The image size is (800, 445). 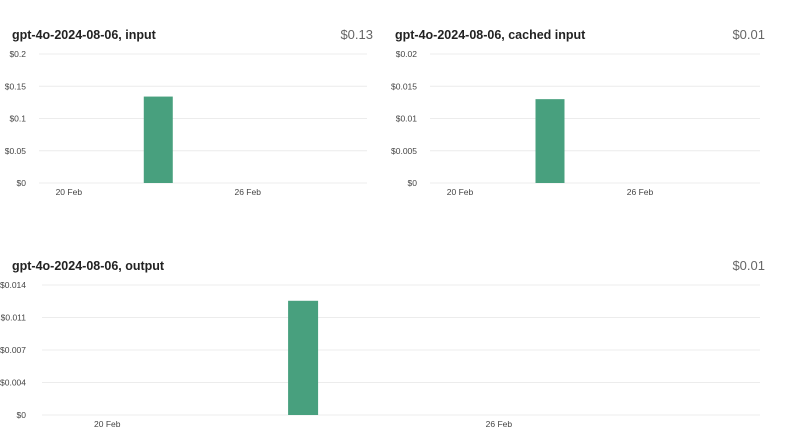 I want to click on y-tick-label: $0.014, so click(x=13, y=285).